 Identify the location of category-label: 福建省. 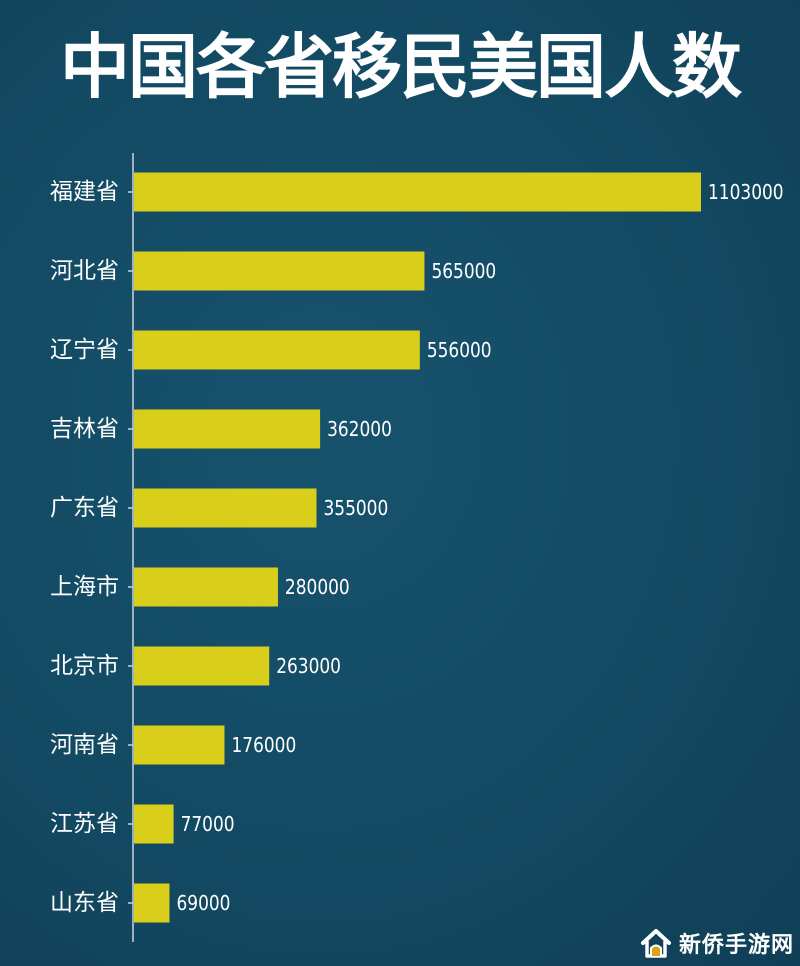
(84, 192).